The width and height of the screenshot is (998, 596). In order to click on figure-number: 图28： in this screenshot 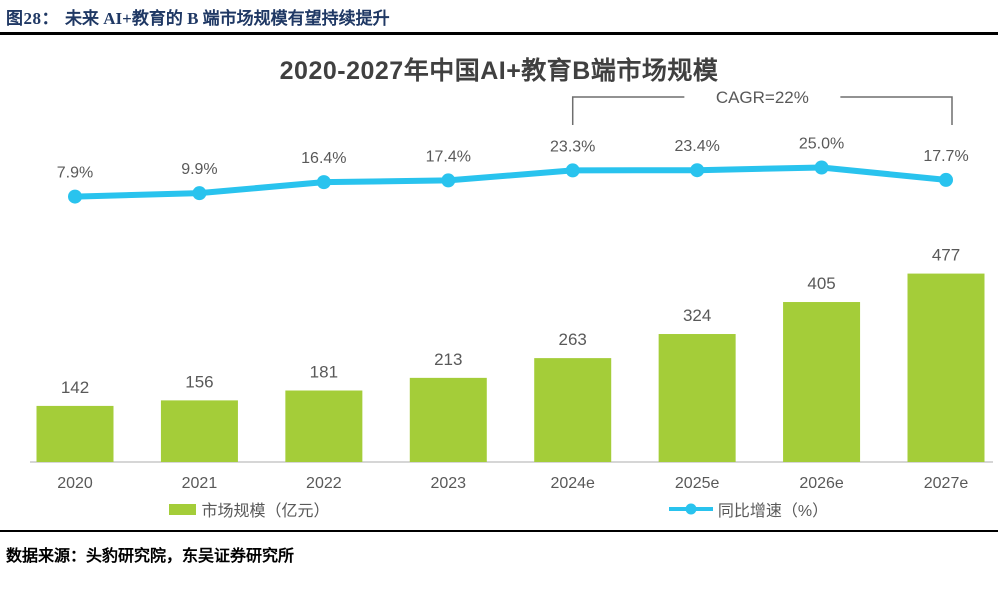, I will do `click(32, 18)`.